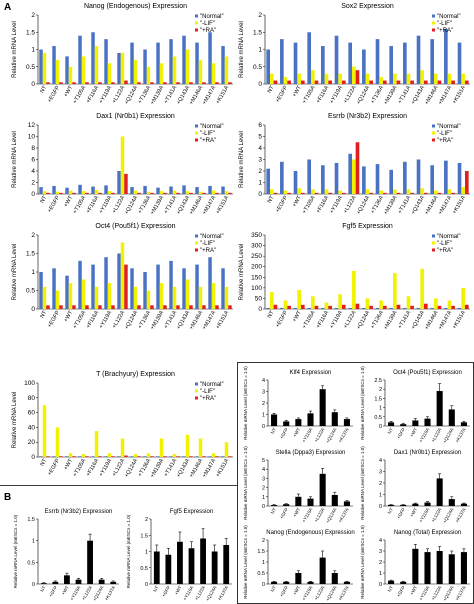 The width and height of the screenshot is (474, 604). What do you see at coordinates (401, 591) in the screenshot?
I see `x-tick-label: +GFP` at bounding box center [401, 591].